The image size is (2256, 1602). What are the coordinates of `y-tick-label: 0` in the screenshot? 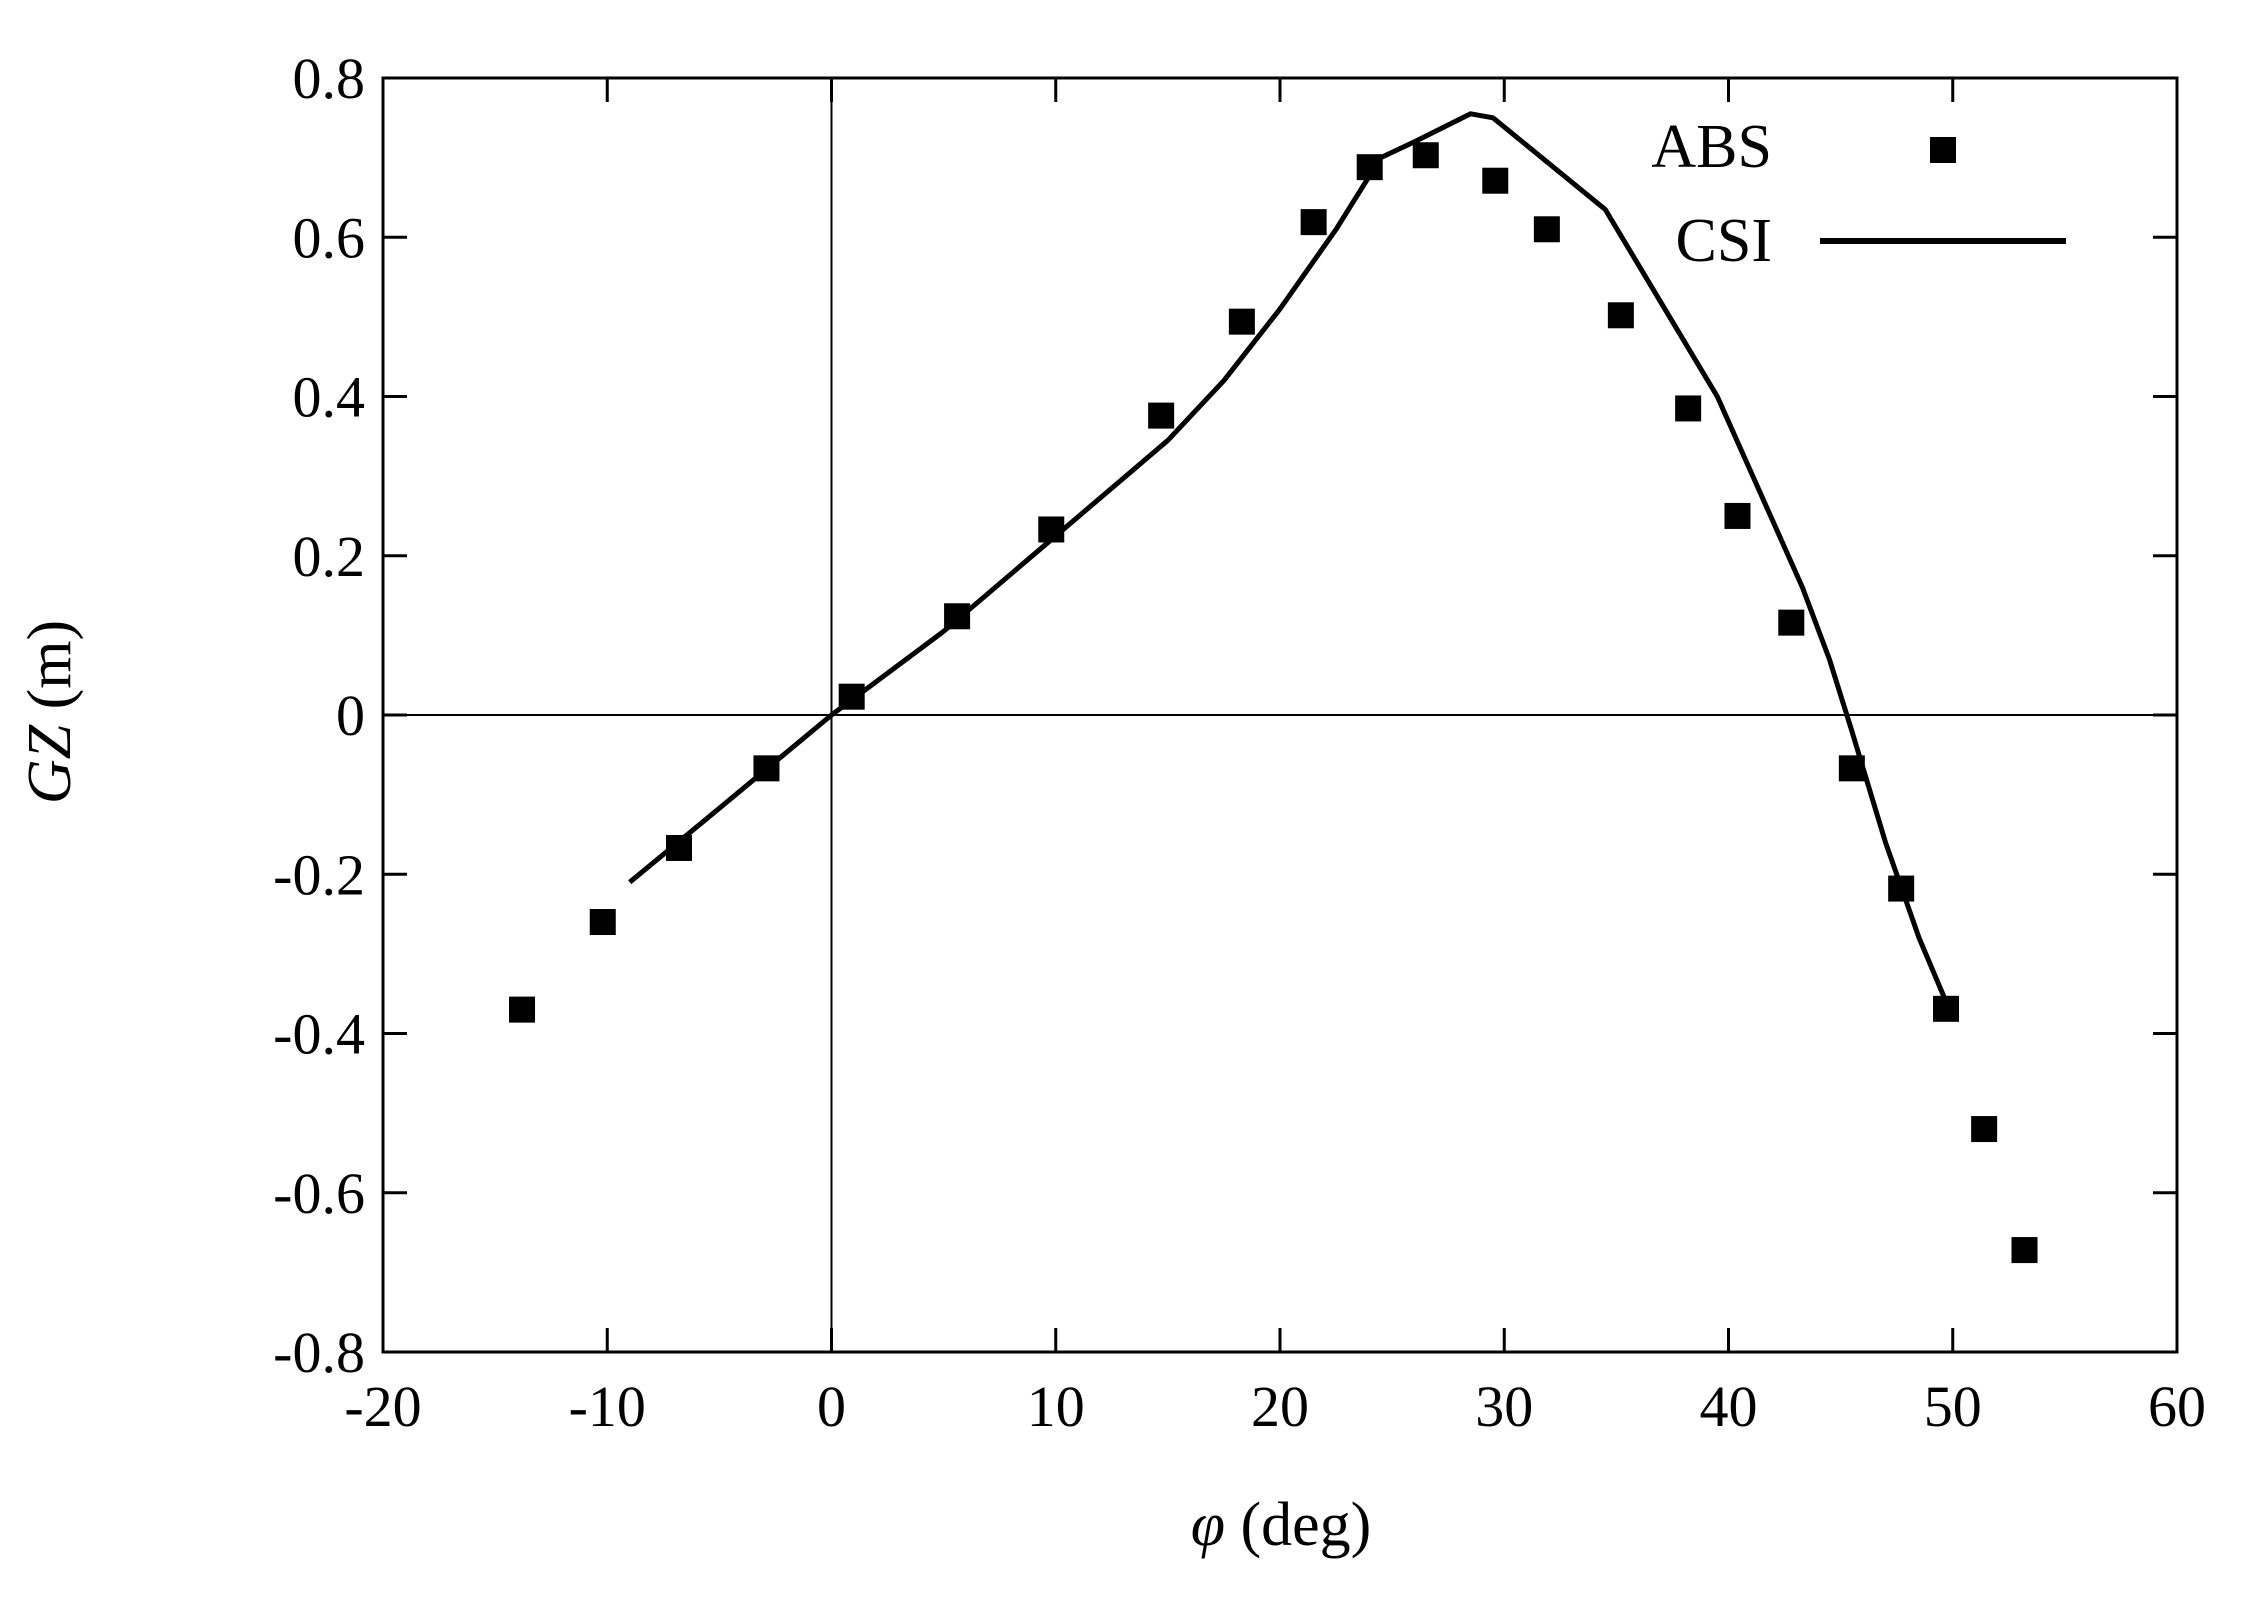 It's located at (350, 715).